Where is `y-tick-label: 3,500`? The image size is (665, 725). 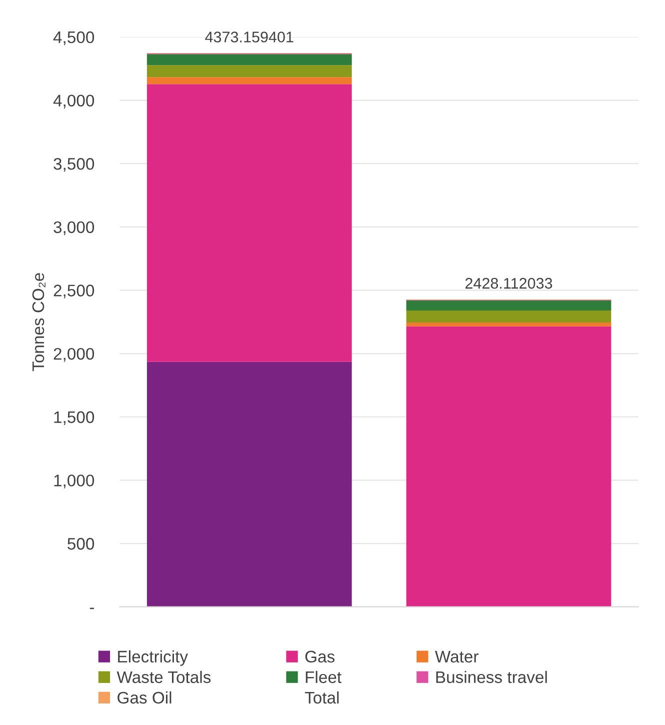
y-tick-label: 3,500 is located at coordinates (74, 165).